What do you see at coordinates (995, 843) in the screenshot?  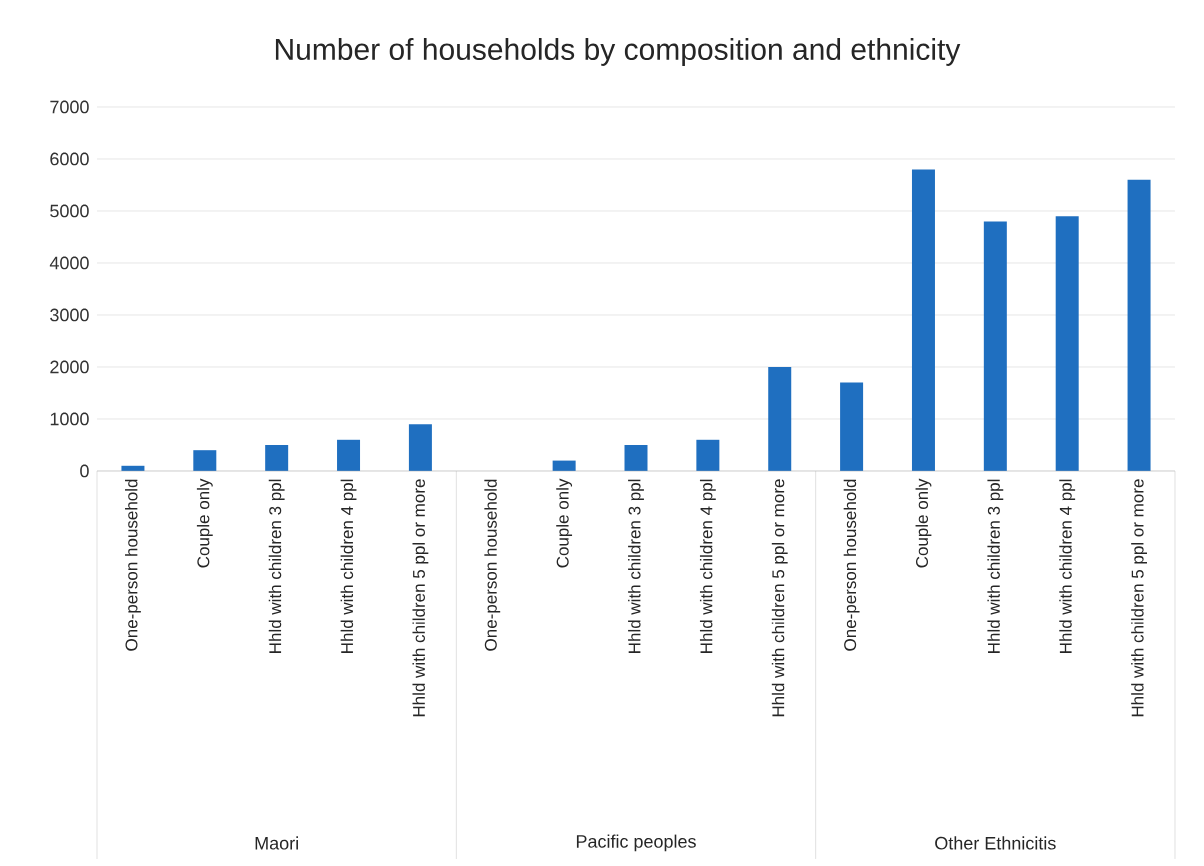 I see `text: Other Ethnicitis` at bounding box center [995, 843].